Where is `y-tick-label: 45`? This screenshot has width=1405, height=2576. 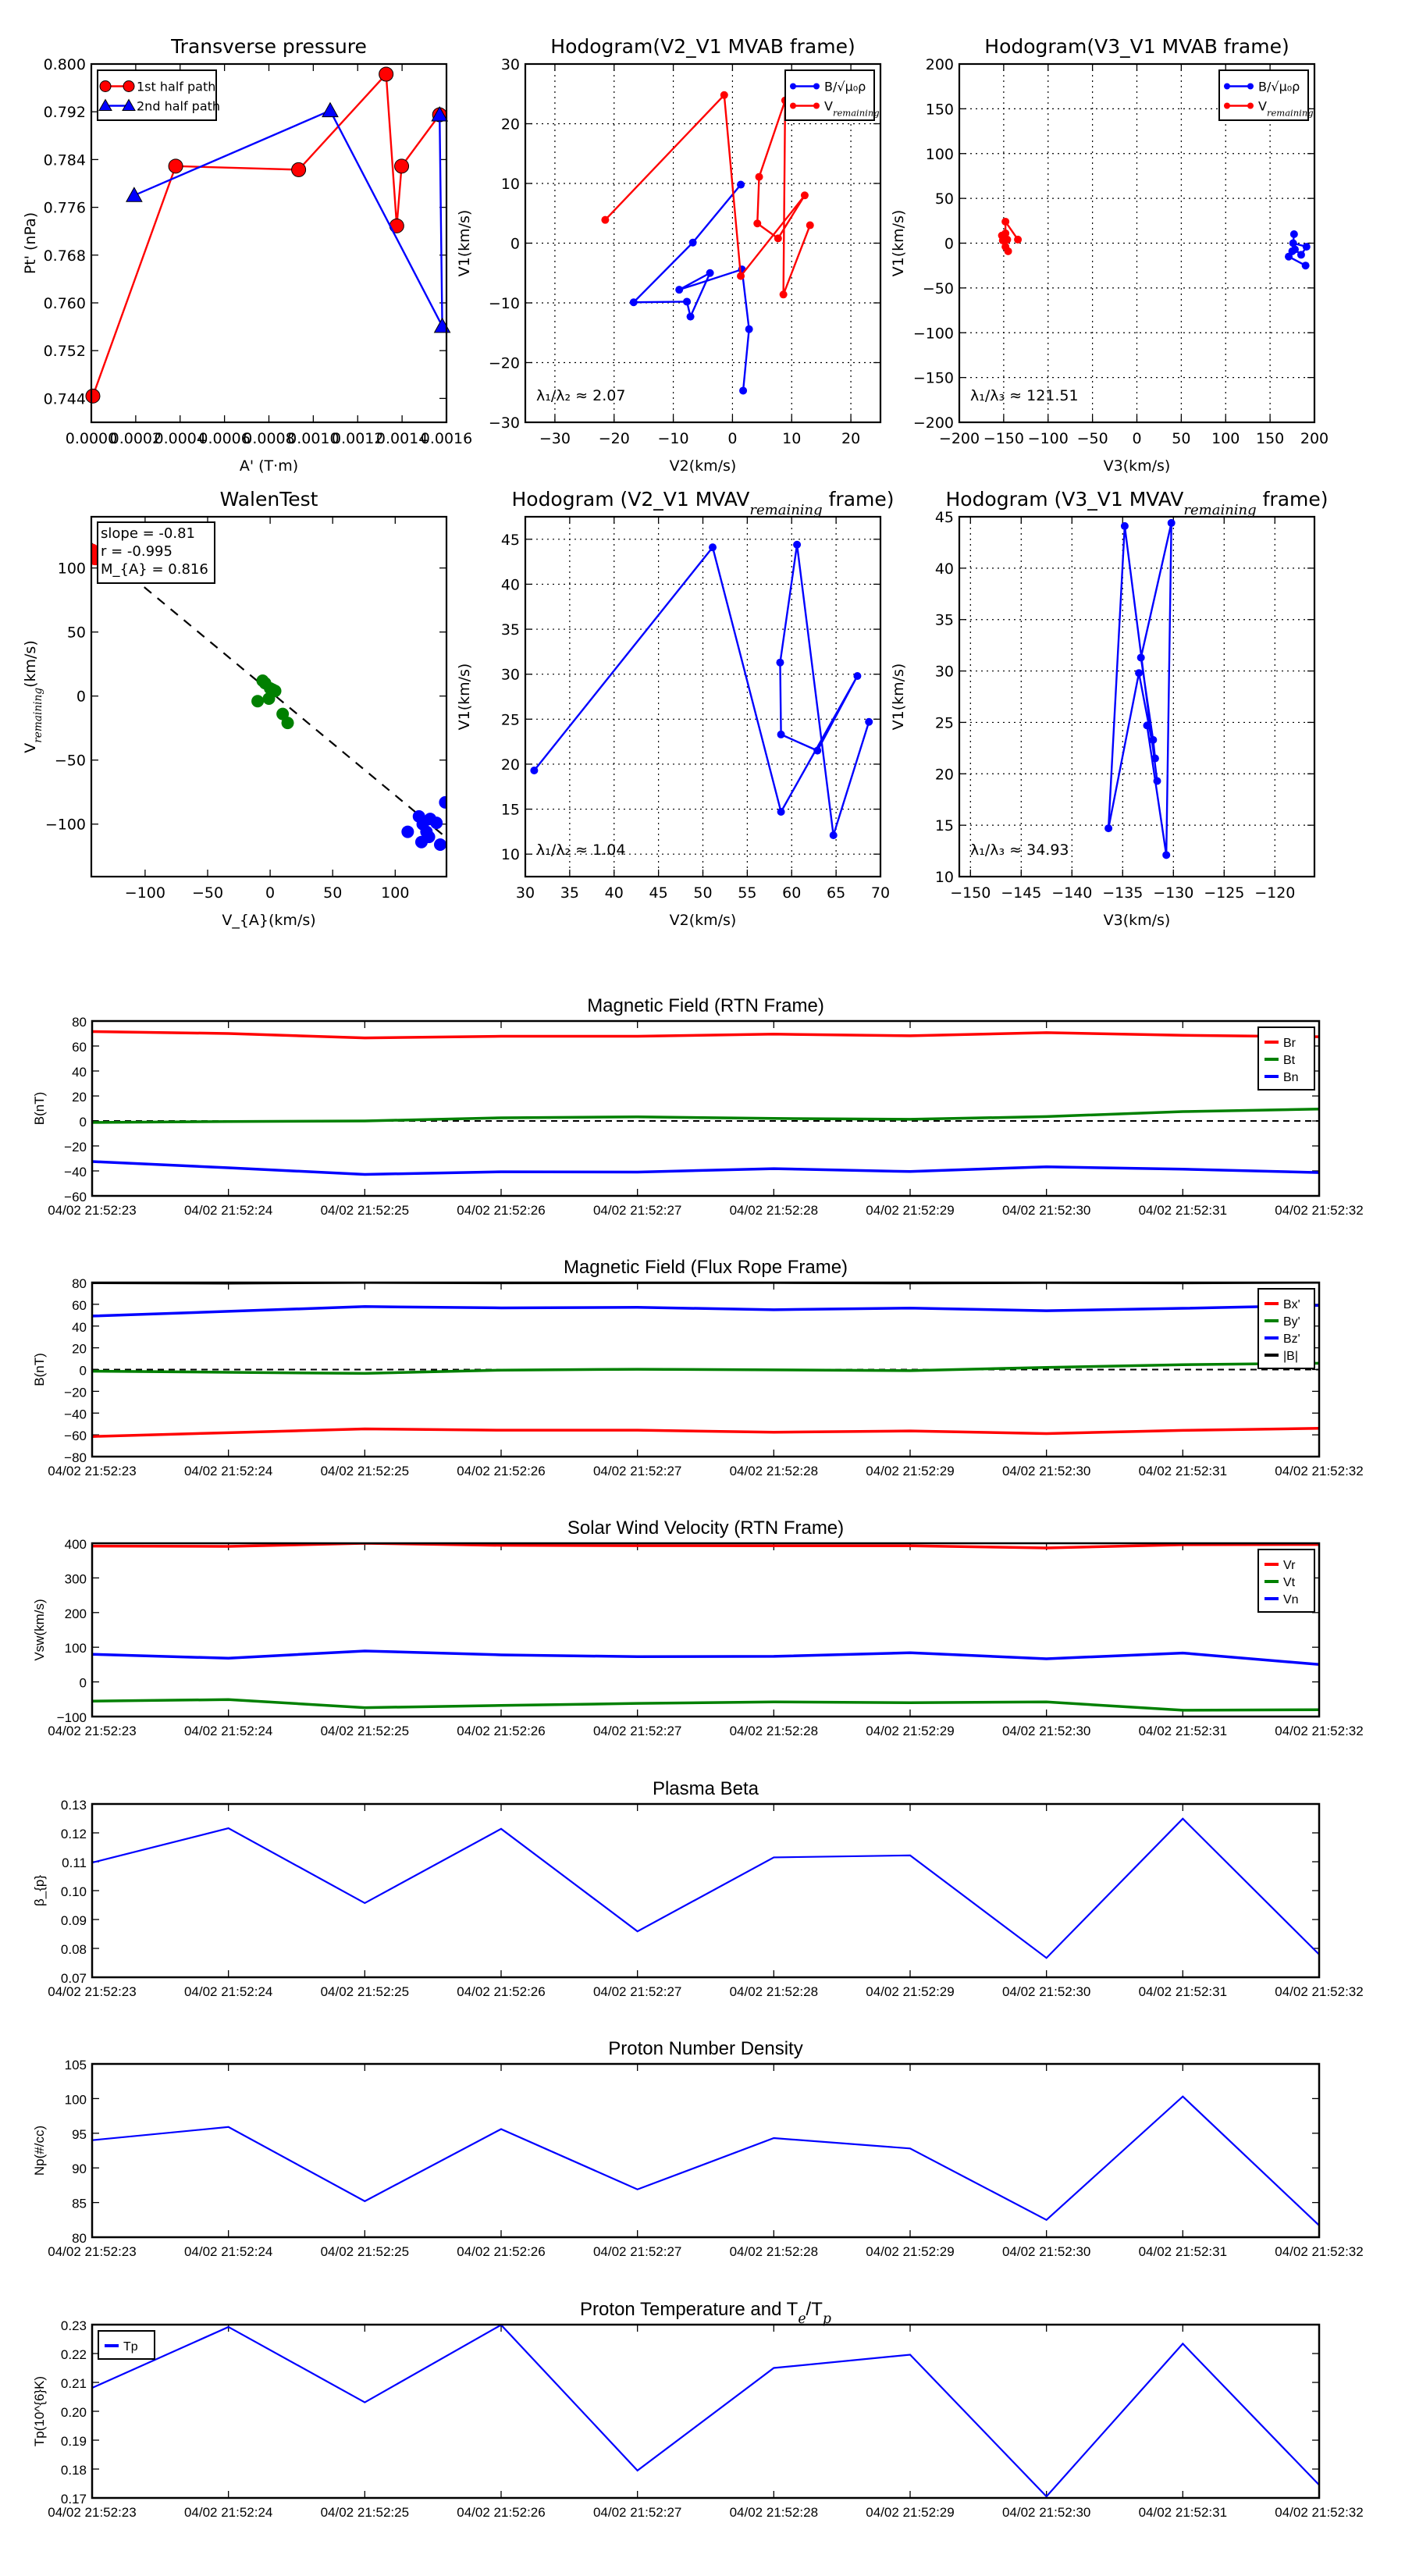 y-tick-label: 45 is located at coordinates (945, 517).